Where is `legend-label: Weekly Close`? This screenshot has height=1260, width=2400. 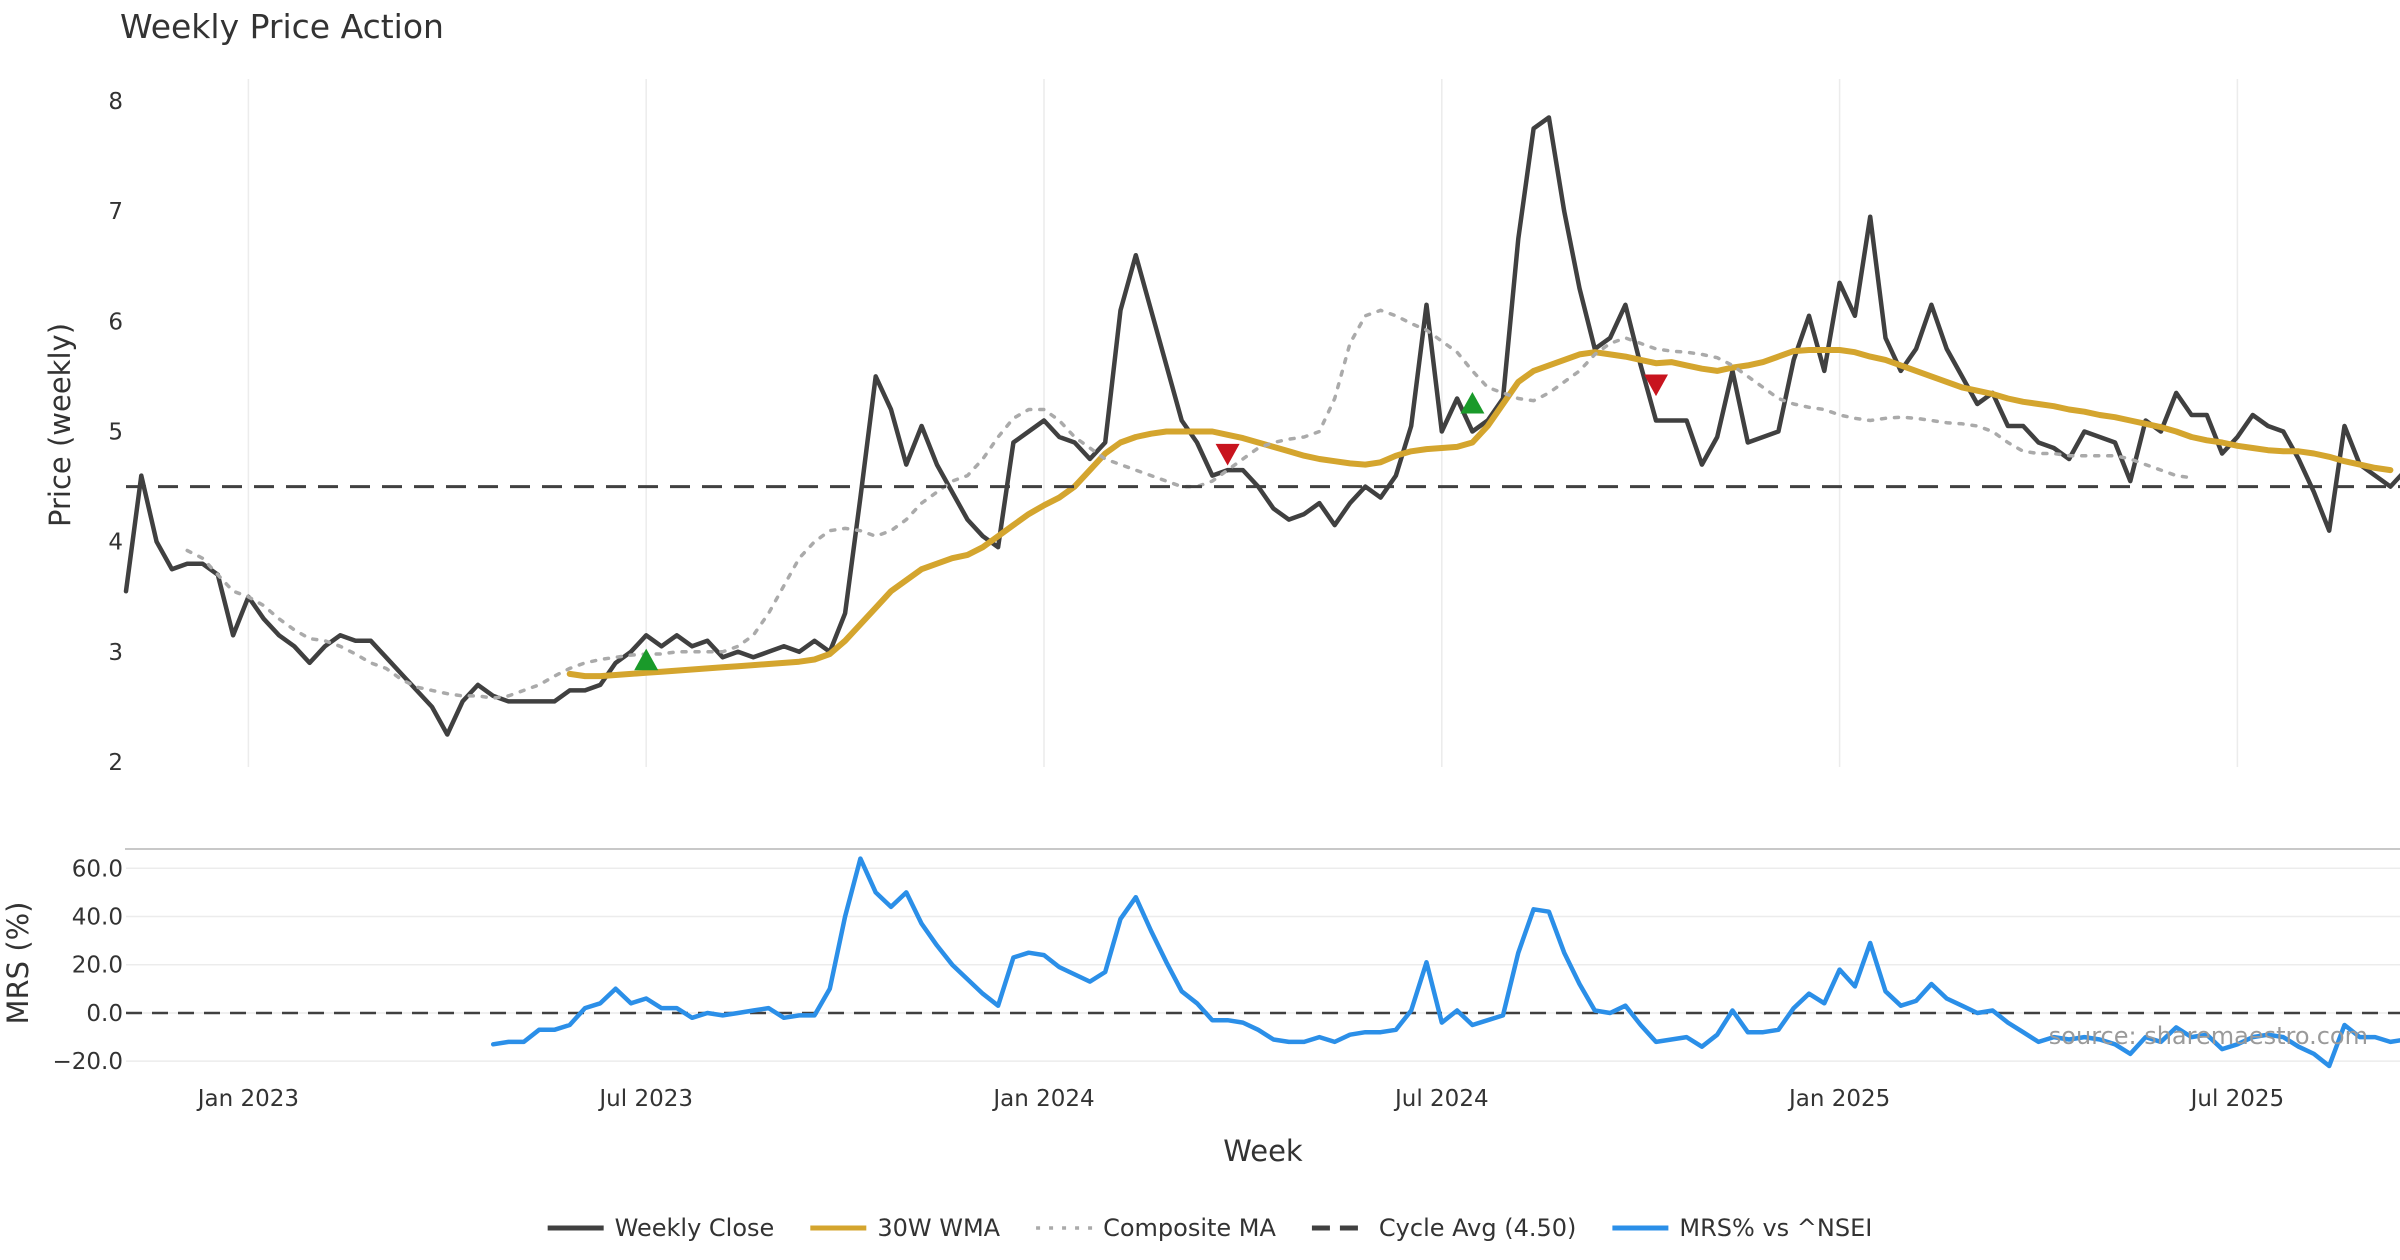 legend-label: Weekly Close is located at coordinates (695, 1228).